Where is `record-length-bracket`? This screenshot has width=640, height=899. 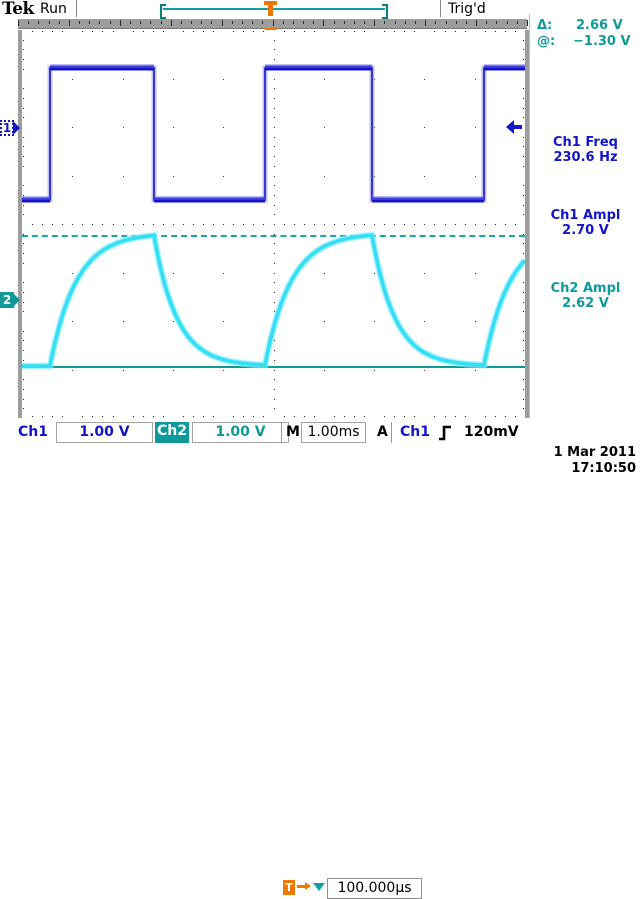
record-length-bracket is located at coordinates (274, 11).